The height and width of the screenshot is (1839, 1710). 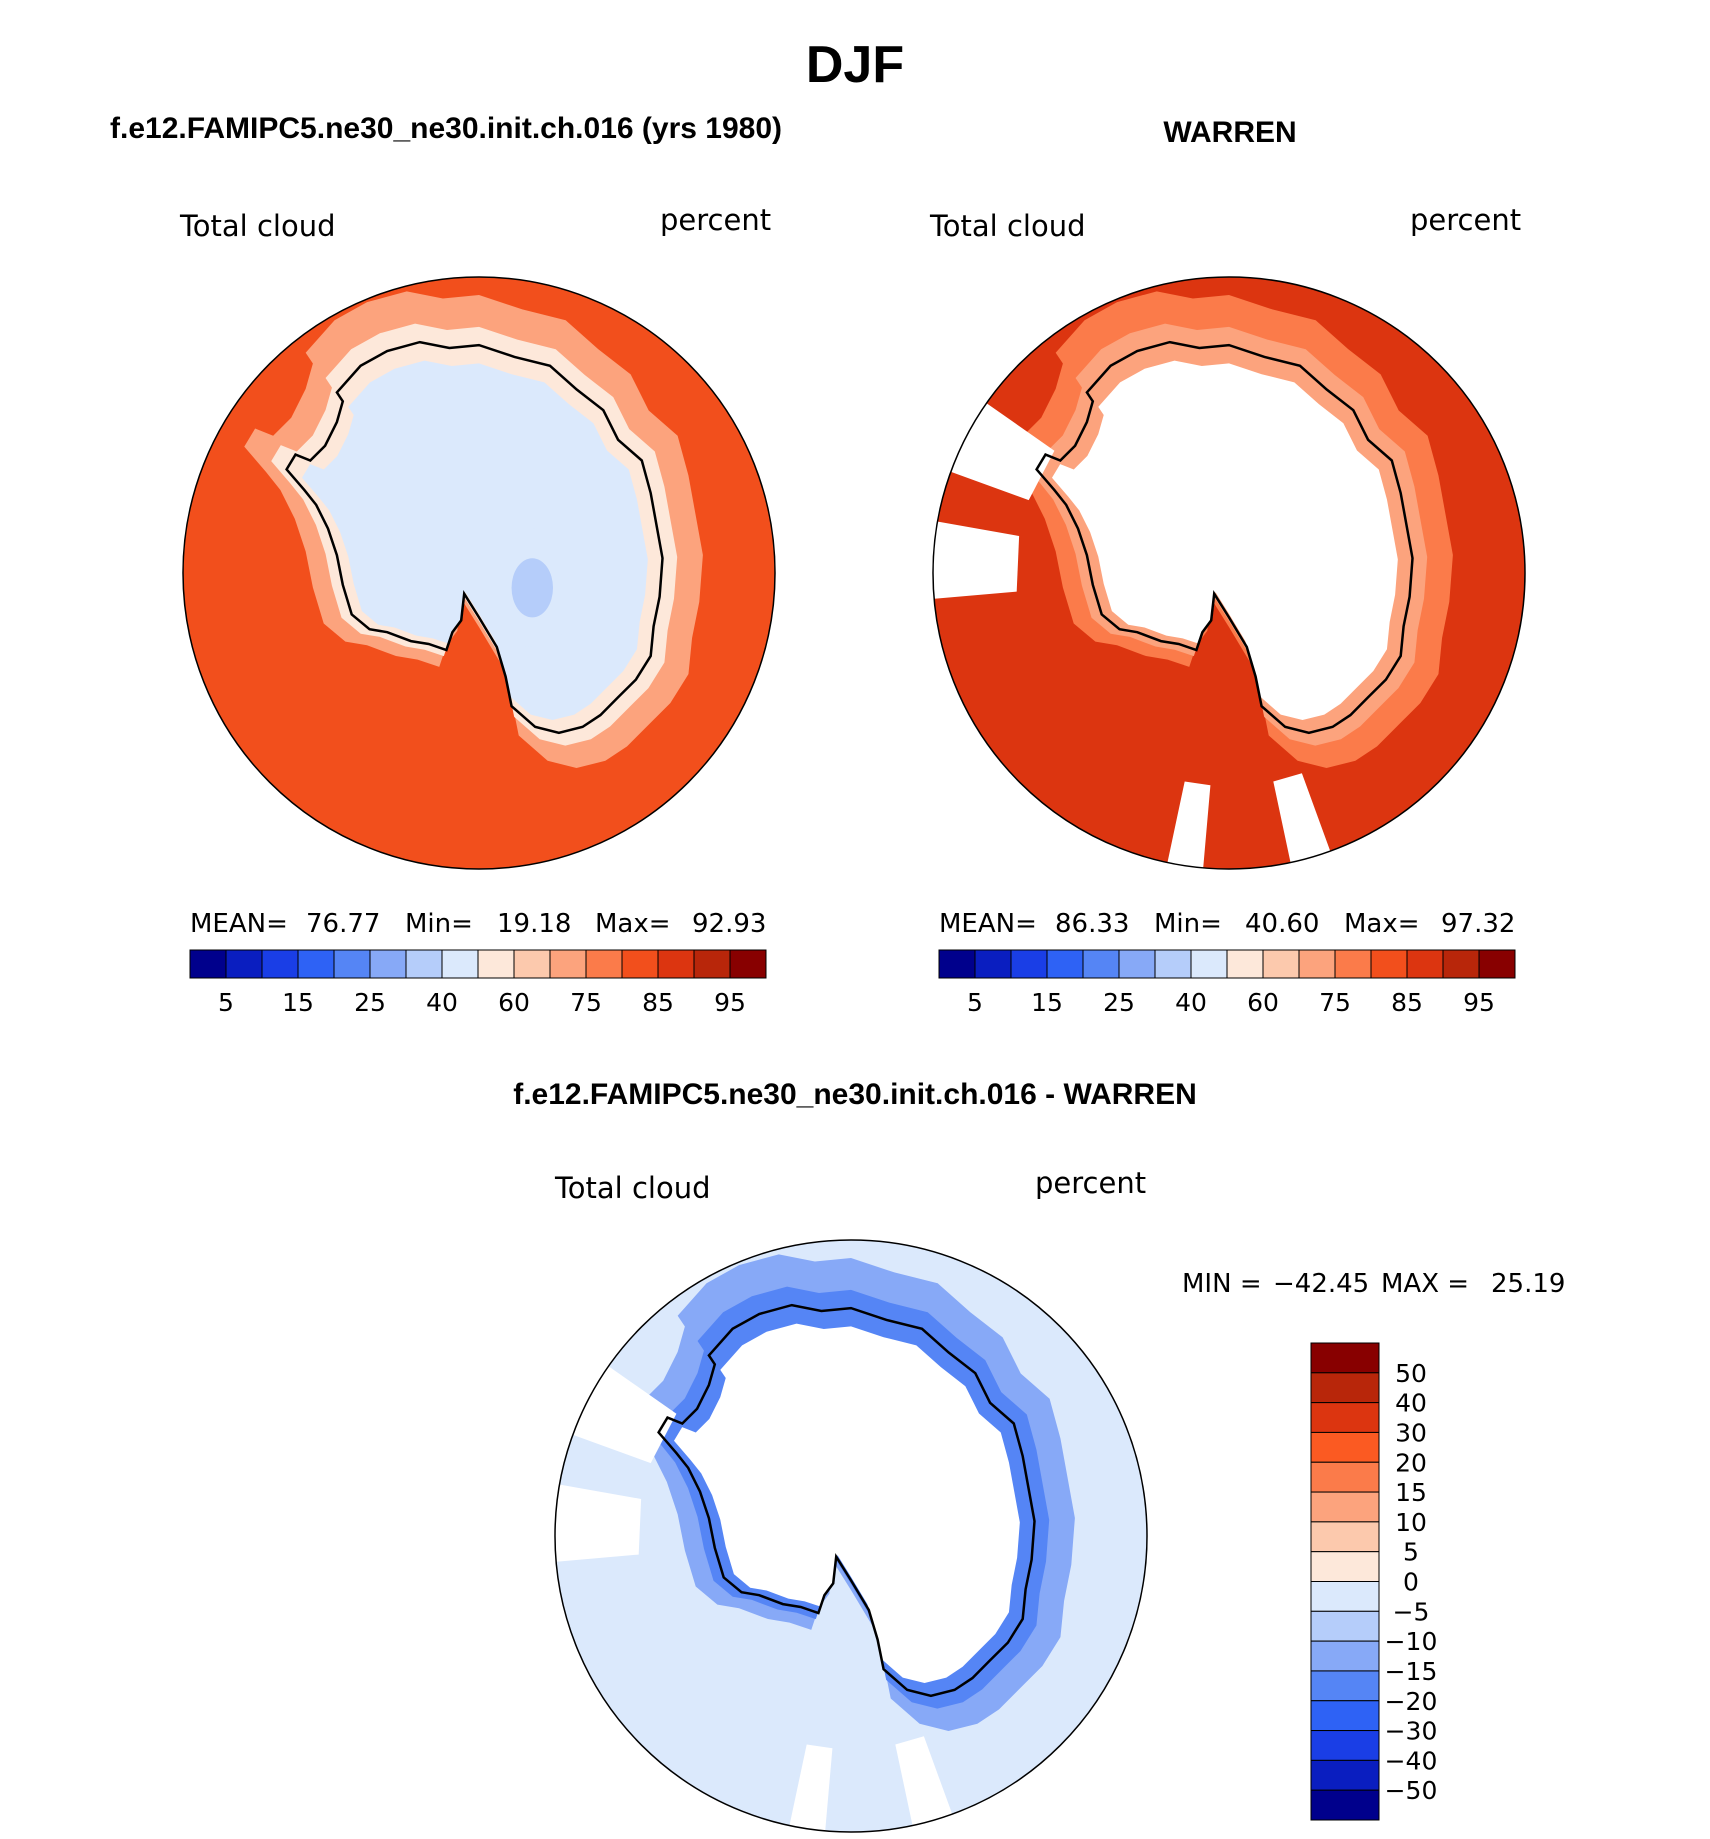 What do you see at coordinates (534, 924) in the screenshot?
I see `stat-min-value: 19.18` at bounding box center [534, 924].